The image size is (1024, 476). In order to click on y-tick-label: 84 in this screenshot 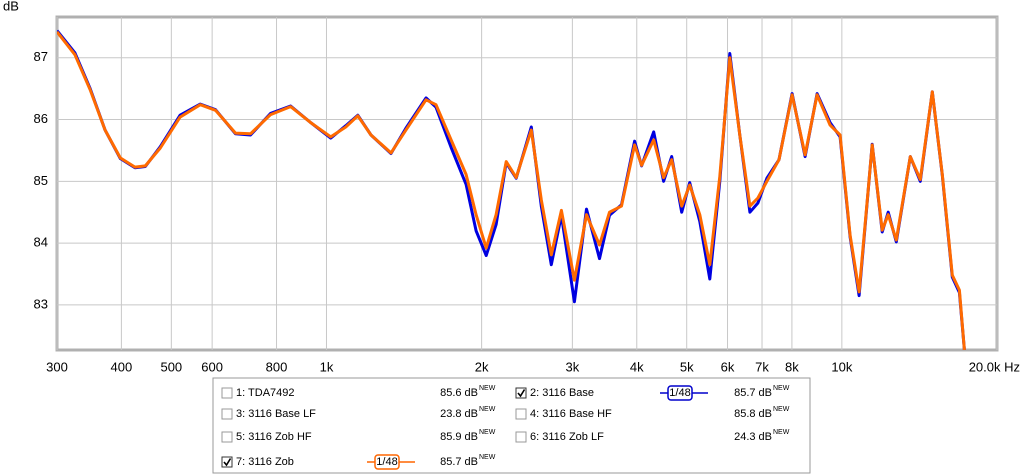, I will do `click(41, 242)`.